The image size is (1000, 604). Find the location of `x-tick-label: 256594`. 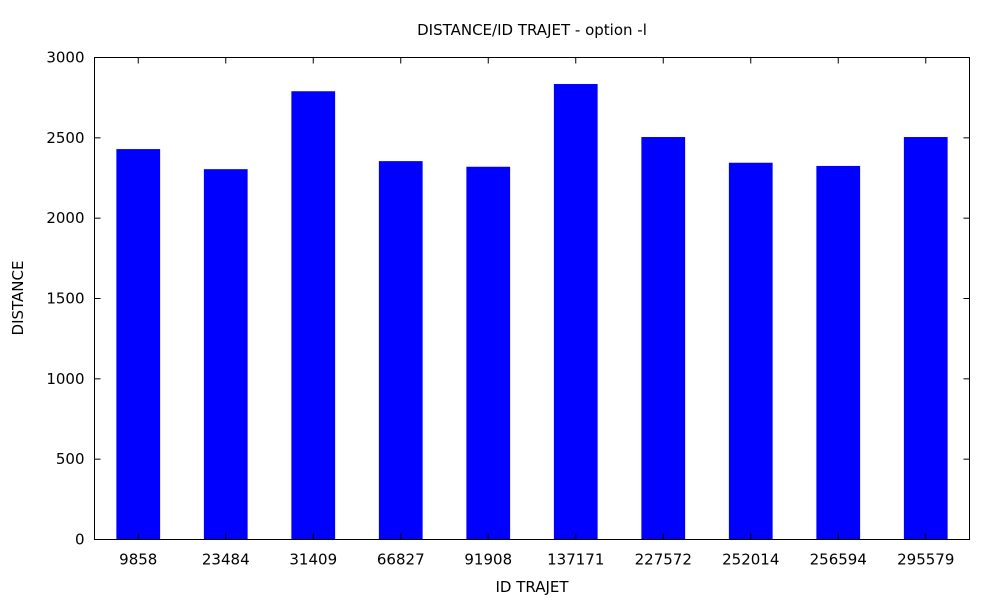

x-tick-label: 256594 is located at coordinates (838, 560).